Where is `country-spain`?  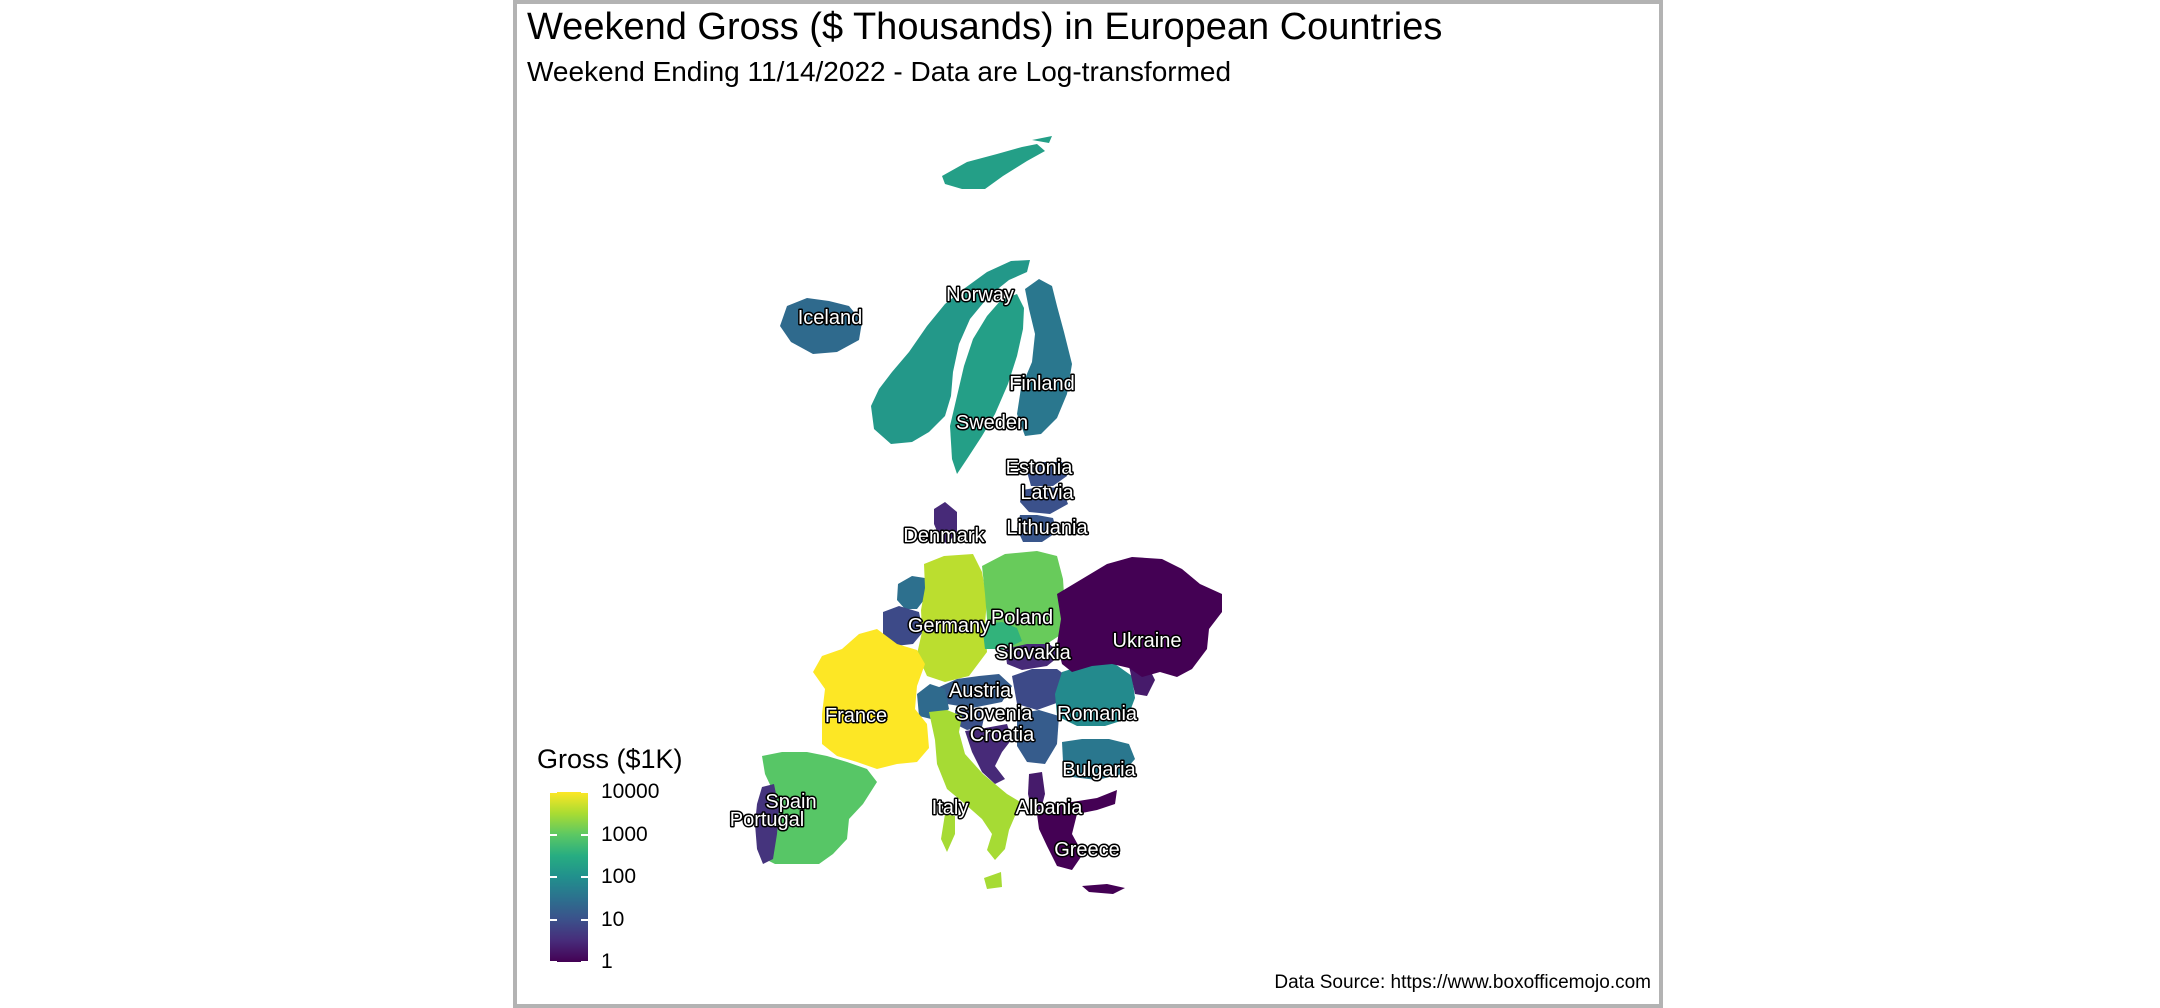
country-spain is located at coordinates (819, 808).